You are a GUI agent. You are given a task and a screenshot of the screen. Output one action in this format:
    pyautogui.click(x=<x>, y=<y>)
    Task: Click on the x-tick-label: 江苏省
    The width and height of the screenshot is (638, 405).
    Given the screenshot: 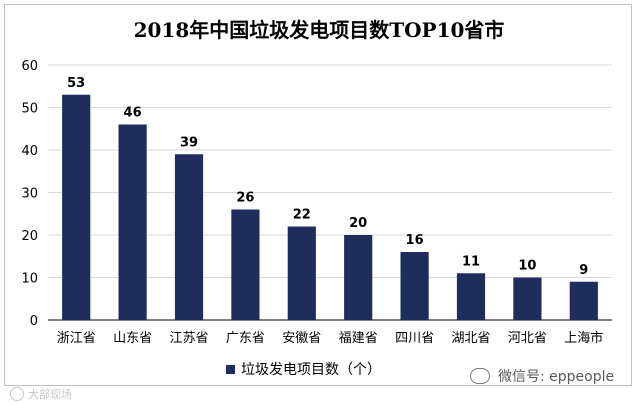 What is the action you would take?
    pyautogui.click(x=188, y=338)
    